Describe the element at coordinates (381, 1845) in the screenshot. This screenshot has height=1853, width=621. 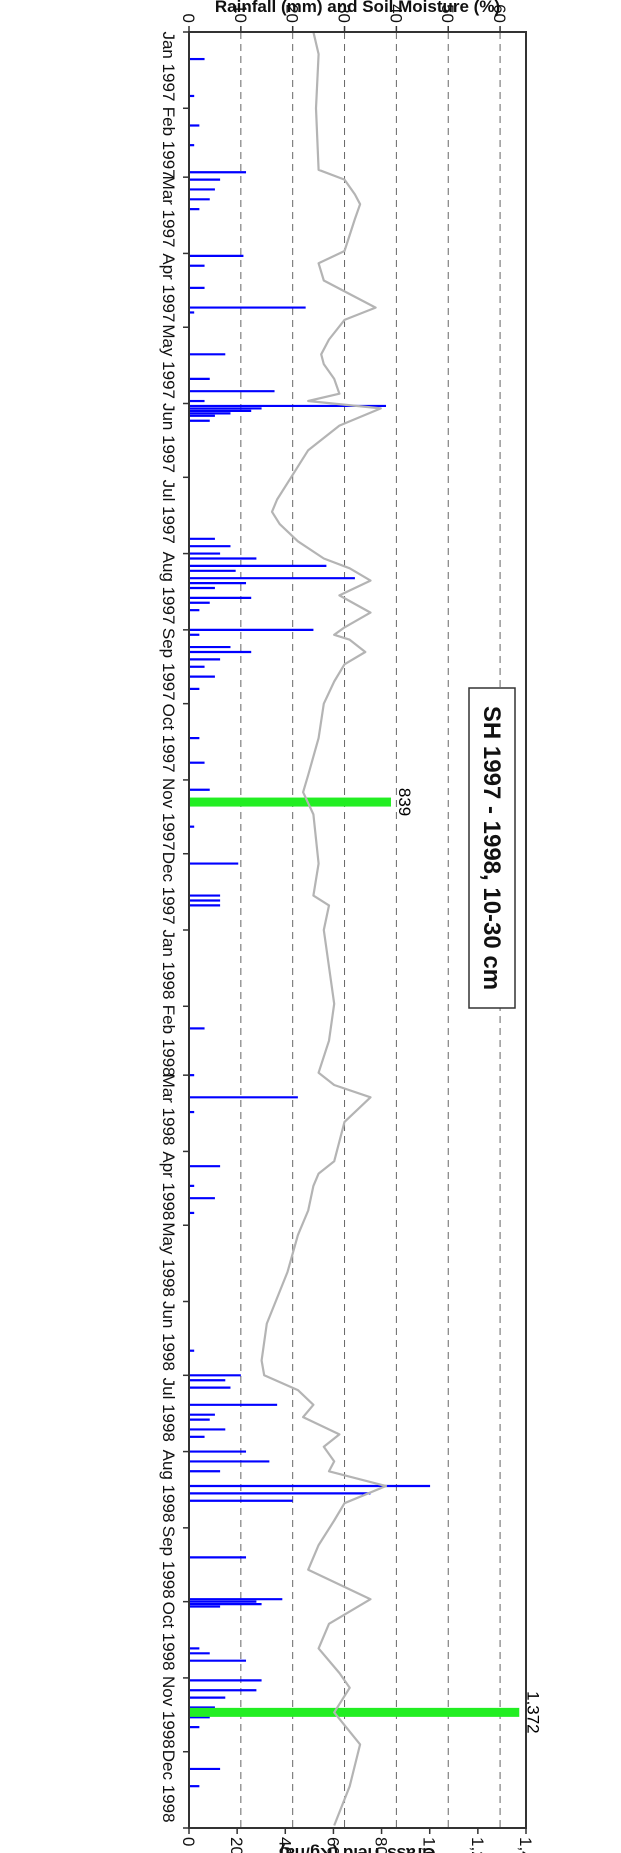
I see `right-axis-tick-label: 800` at that location.